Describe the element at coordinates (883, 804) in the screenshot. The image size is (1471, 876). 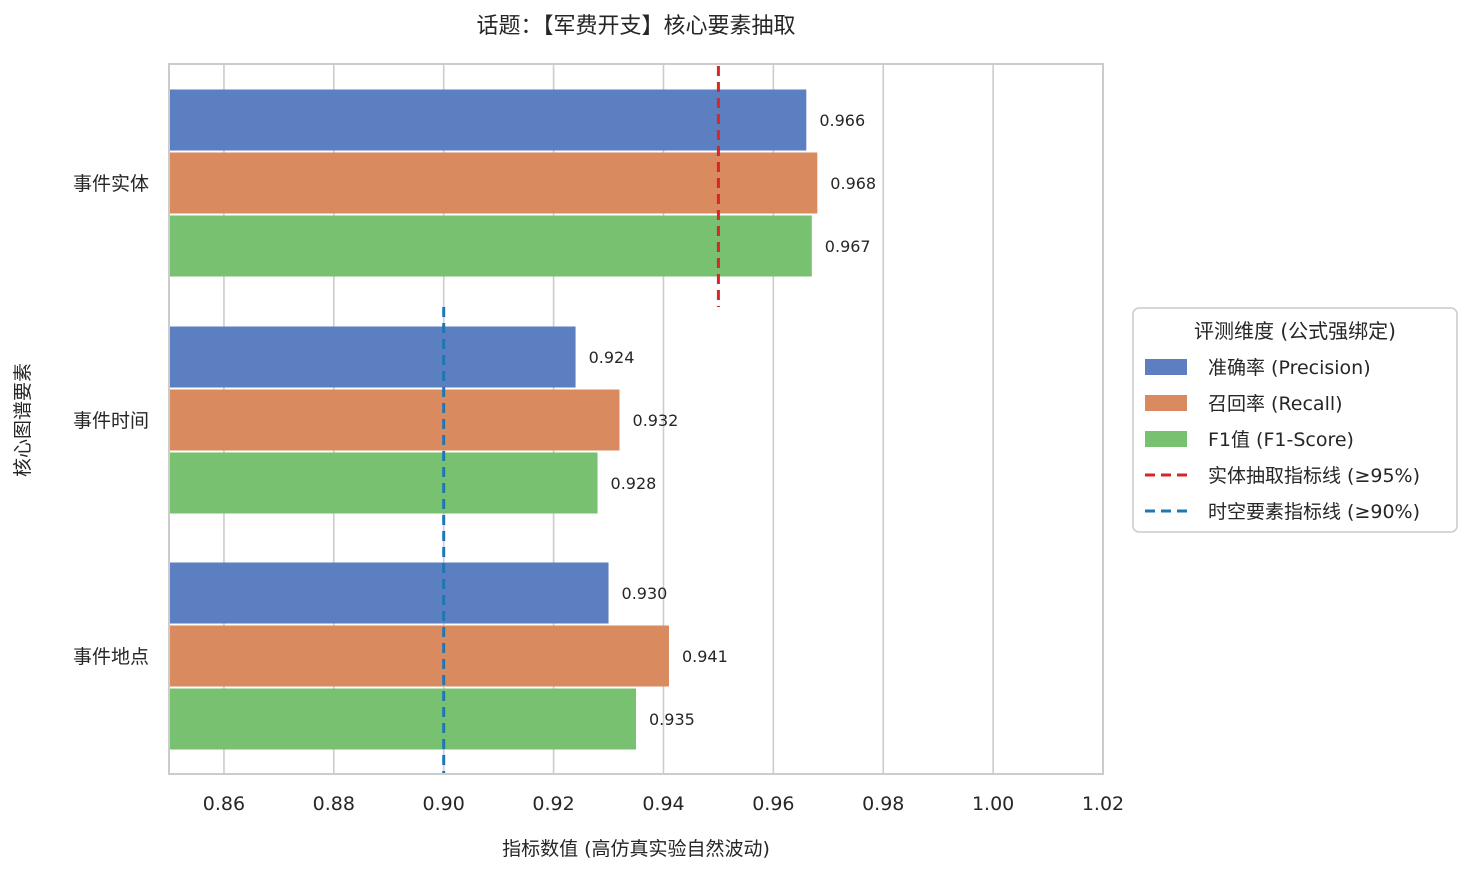
I see `x-tick-label: 0.98` at that location.